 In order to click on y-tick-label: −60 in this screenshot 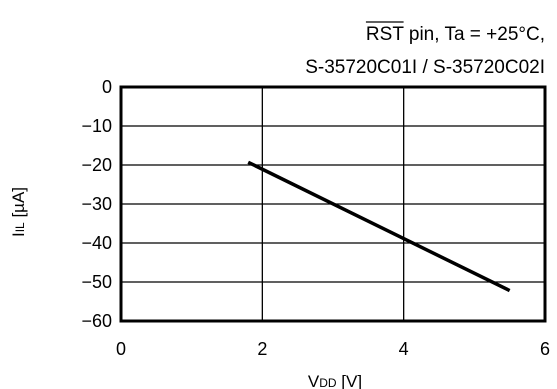, I will do `click(96, 321)`.